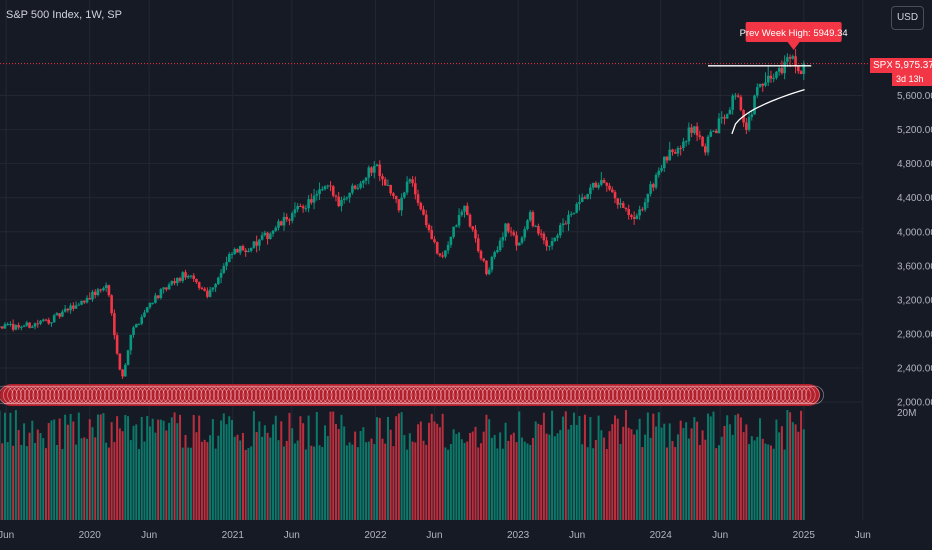  I want to click on time-tick-label: 2024, so click(661, 535).